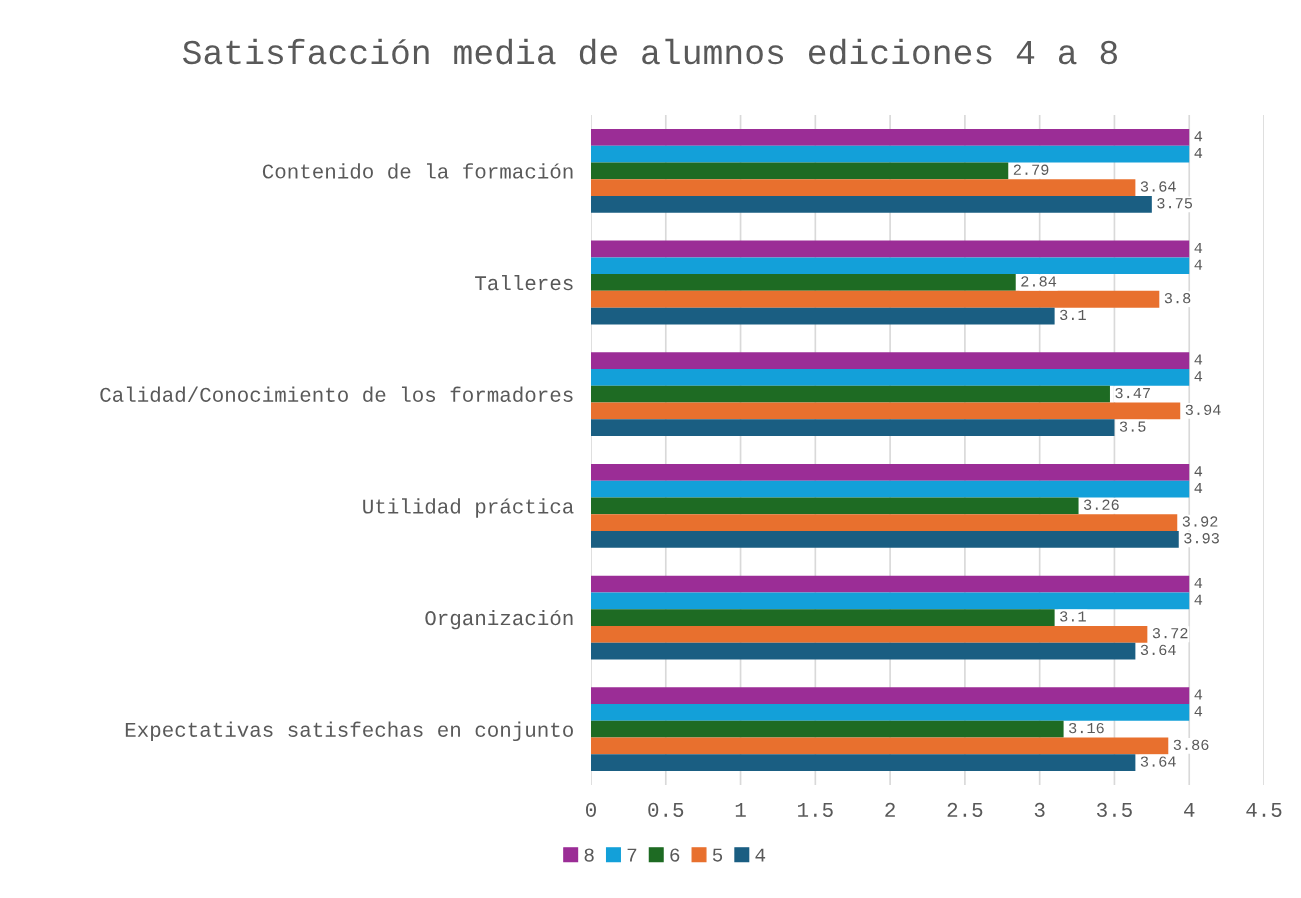 The width and height of the screenshot is (1301, 898). I want to click on y-tick-label: Utilidad práctica, so click(468, 508).